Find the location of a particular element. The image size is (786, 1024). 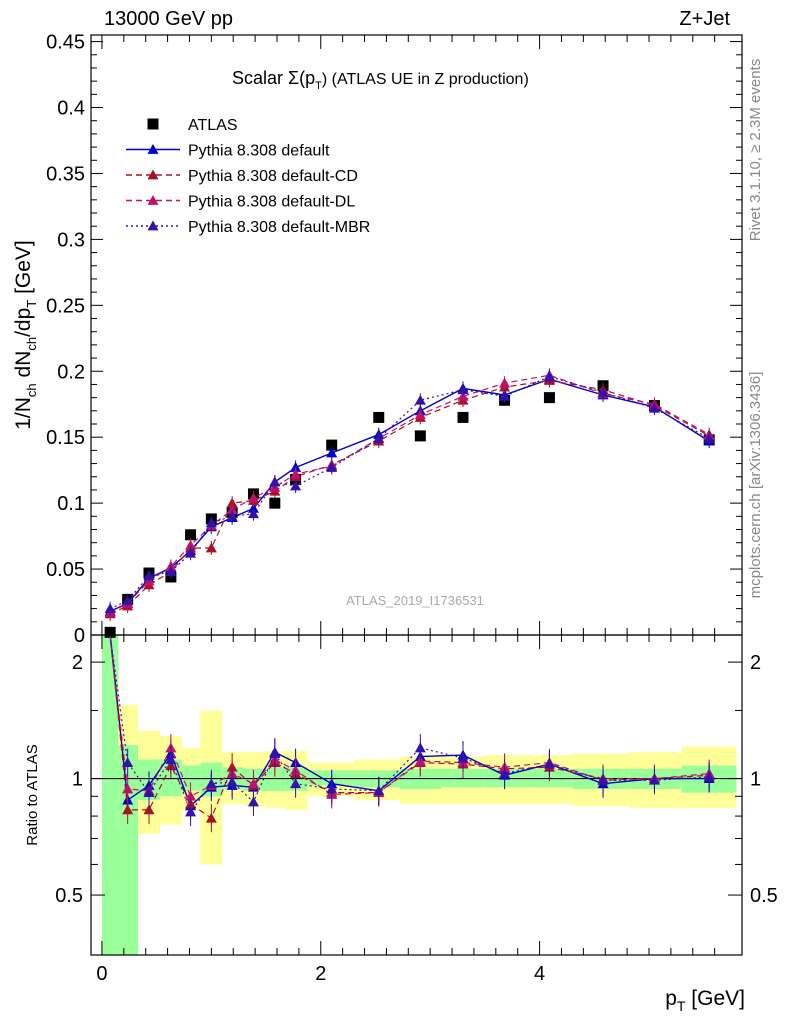

y-tick-label: 0.15 is located at coordinates (65, 438).